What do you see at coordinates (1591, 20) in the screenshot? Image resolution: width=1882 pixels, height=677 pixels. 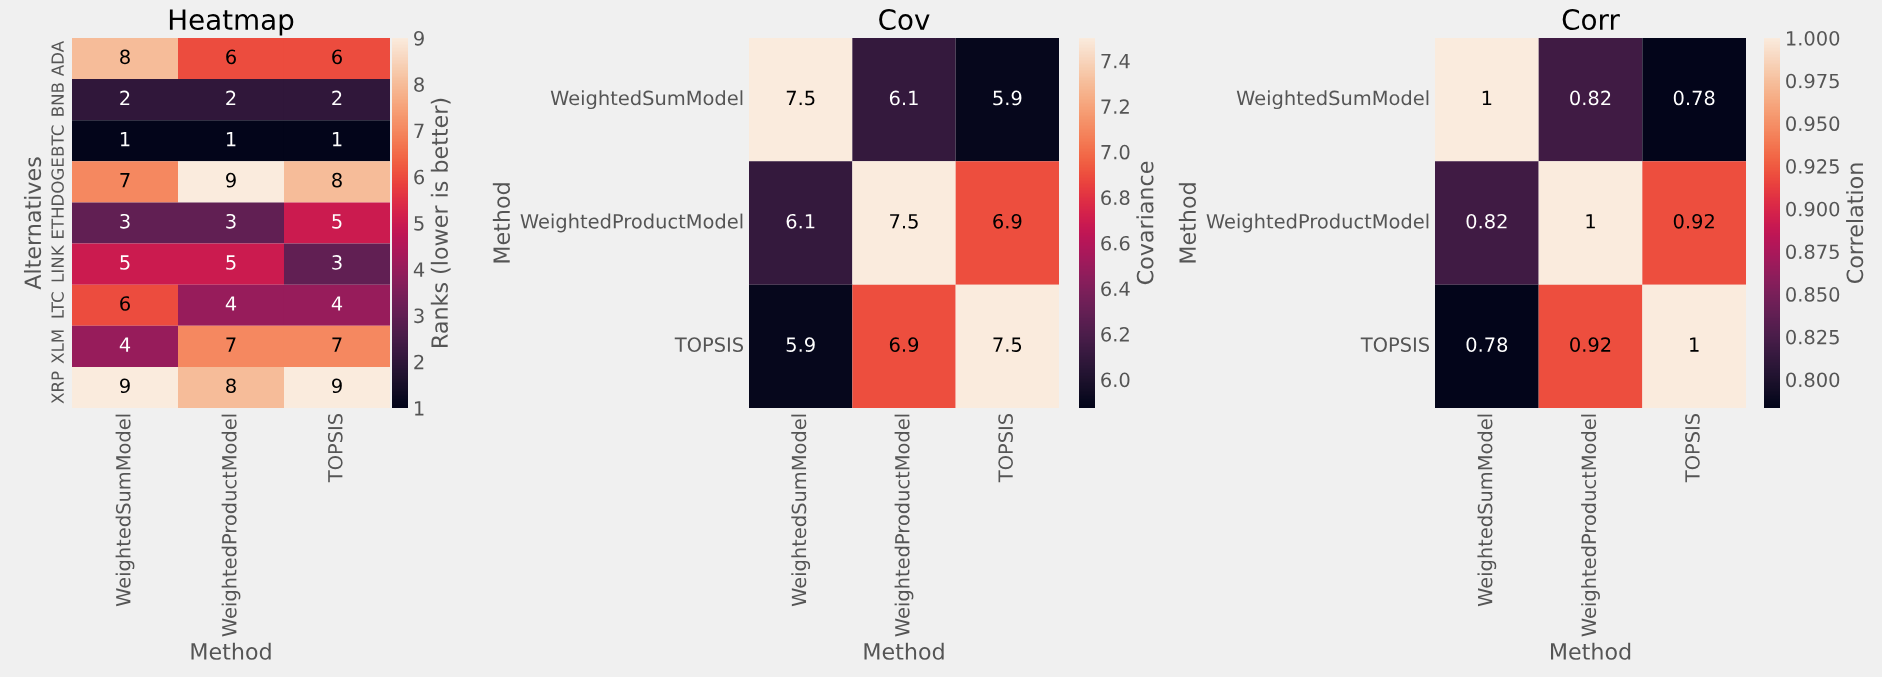 I see `chart-title: Corr` at bounding box center [1591, 20].